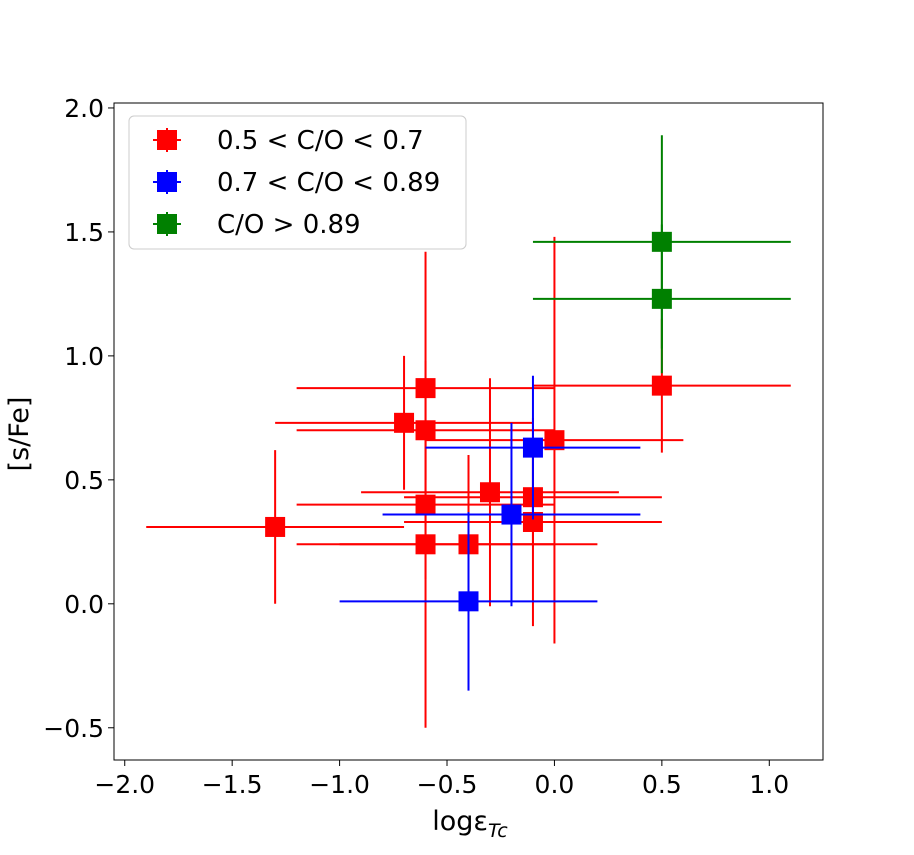 The width and height of the screenshot is (914, 855). Describe the element at coordinates (84, 232) in the screenshot. I see `y-tick-label: 1.5` at that location.